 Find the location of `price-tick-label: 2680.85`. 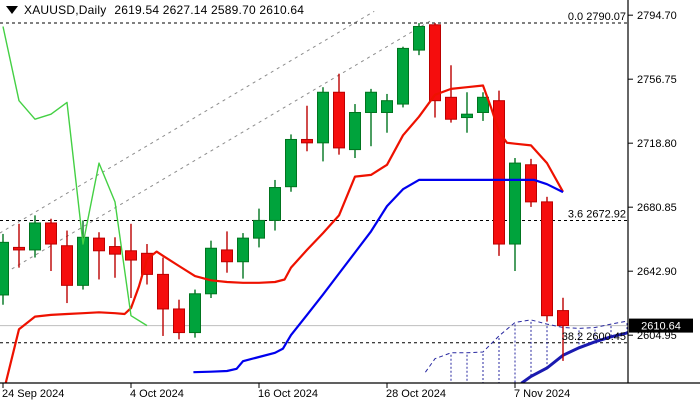

price-tick-label: 2680.85 is located at coordinates (657, 208).